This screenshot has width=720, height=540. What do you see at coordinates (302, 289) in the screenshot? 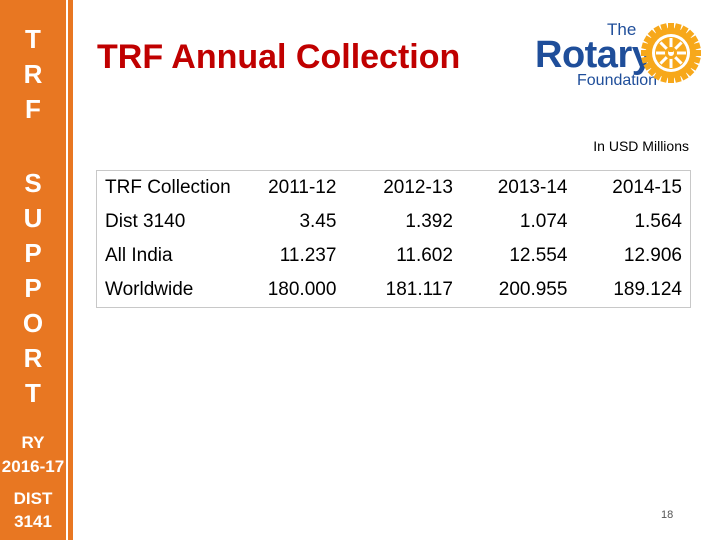
I see `table-cell: 180.000` at bounding box center [302, 289].